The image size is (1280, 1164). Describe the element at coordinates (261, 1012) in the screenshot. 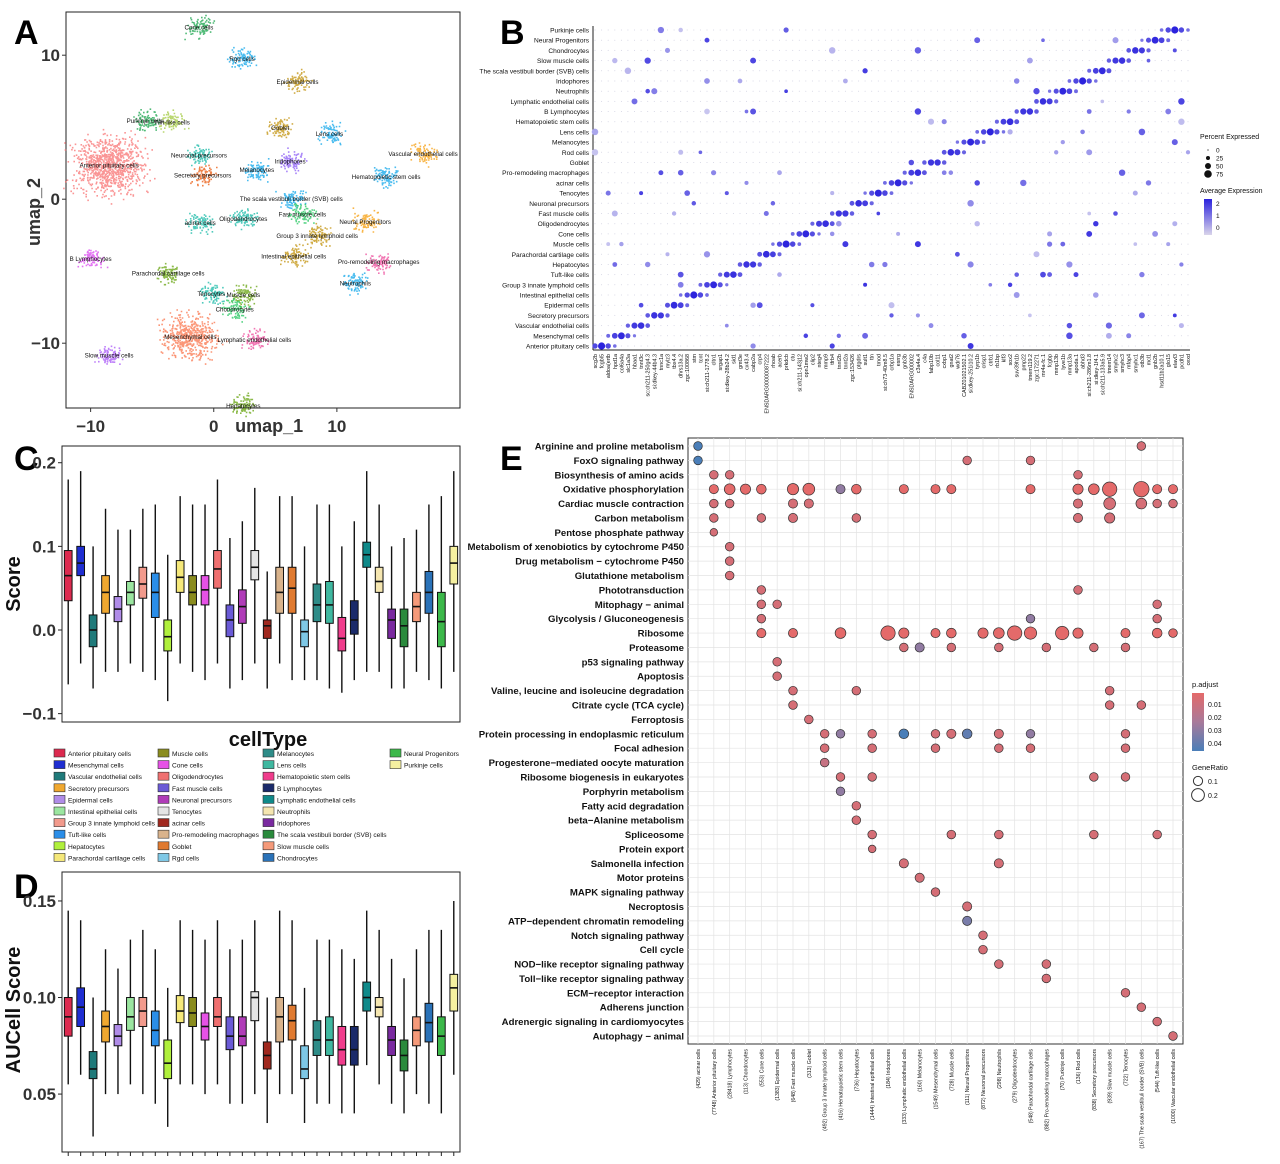

I see `plot-frame-d` at that location.